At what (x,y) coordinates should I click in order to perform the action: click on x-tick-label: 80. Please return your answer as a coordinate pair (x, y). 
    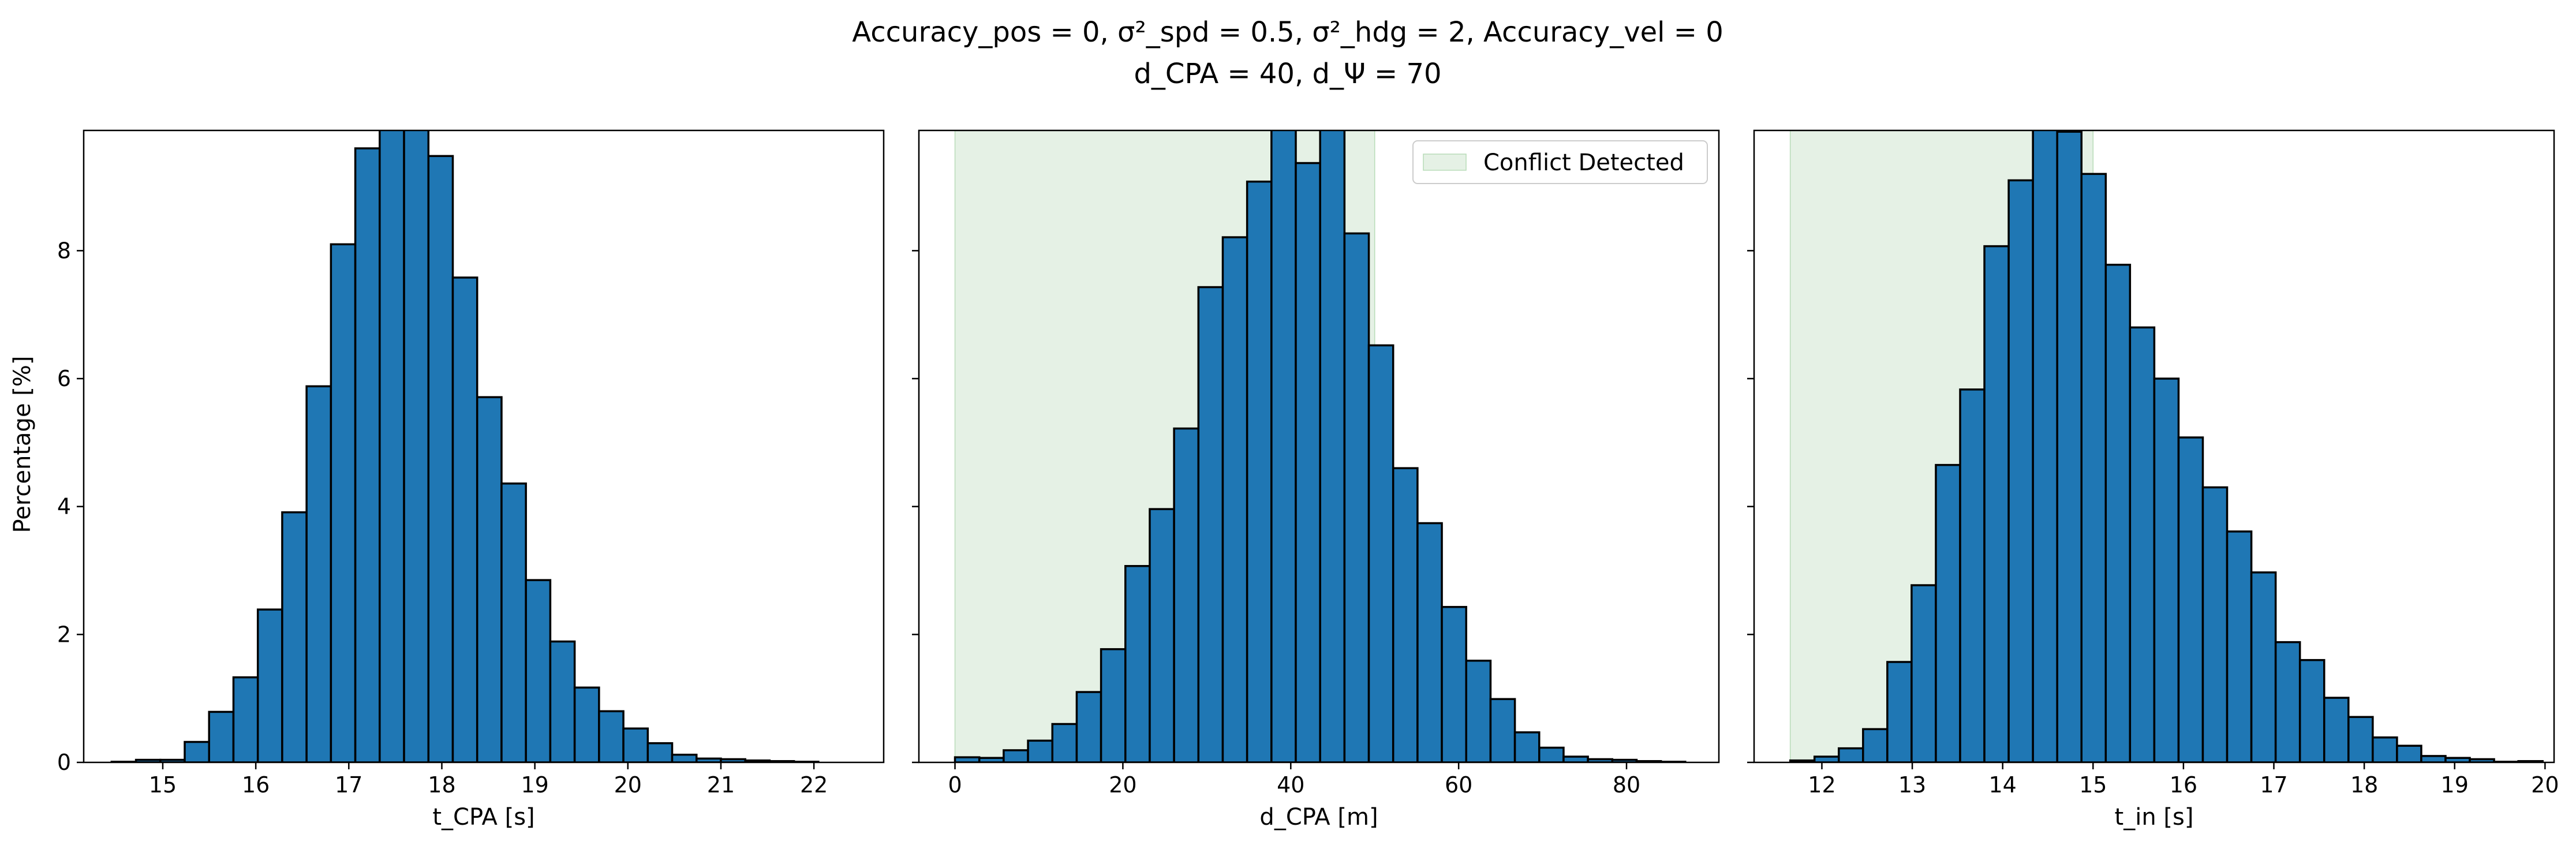
    Looking at the image, I should click on (1626, 785).